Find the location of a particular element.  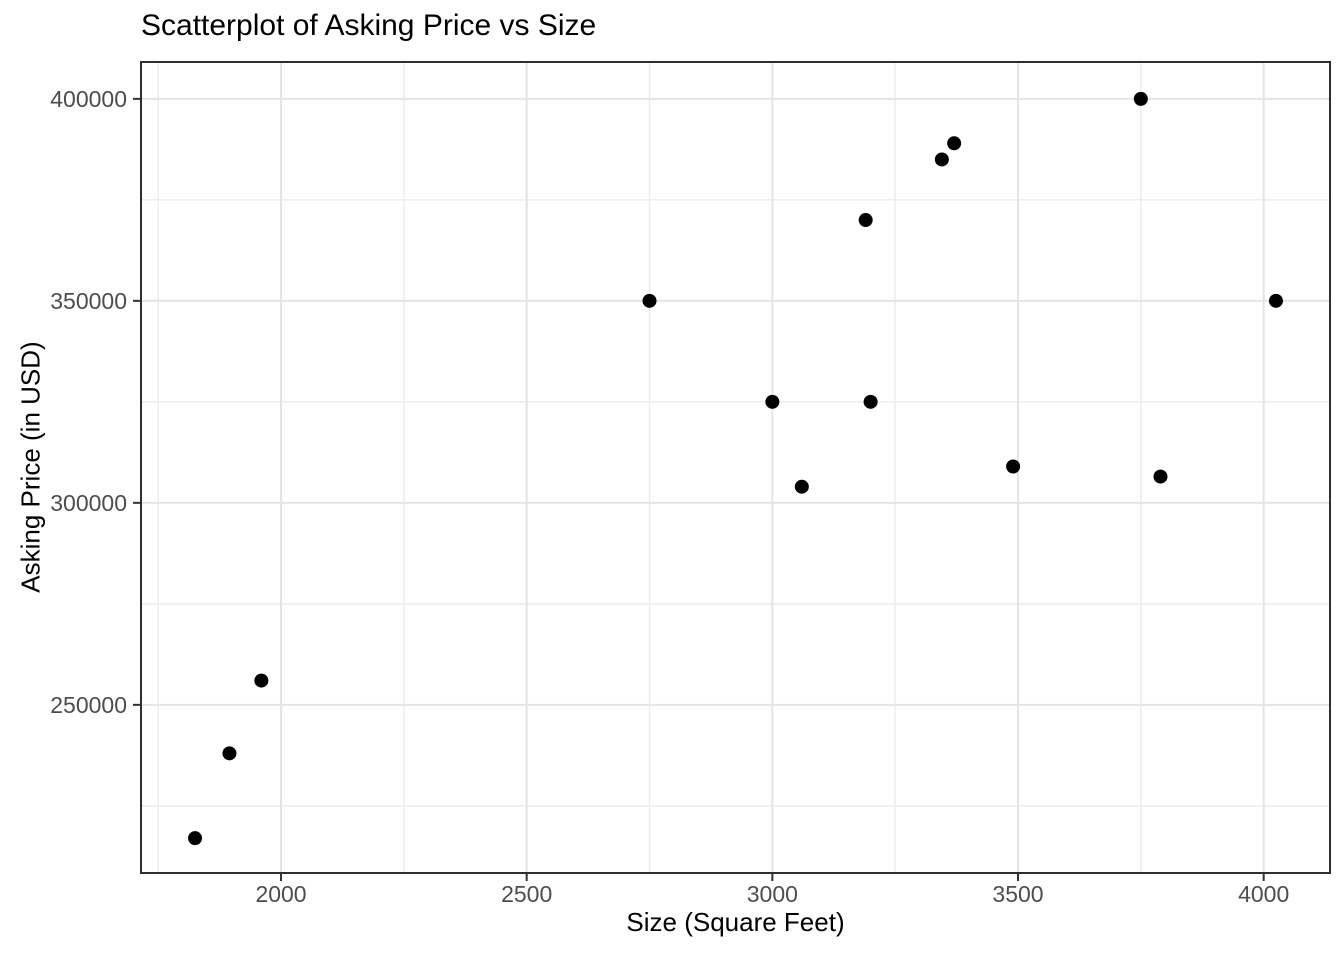

y-tick-label: 350000 is located at coordinates (88, 301).